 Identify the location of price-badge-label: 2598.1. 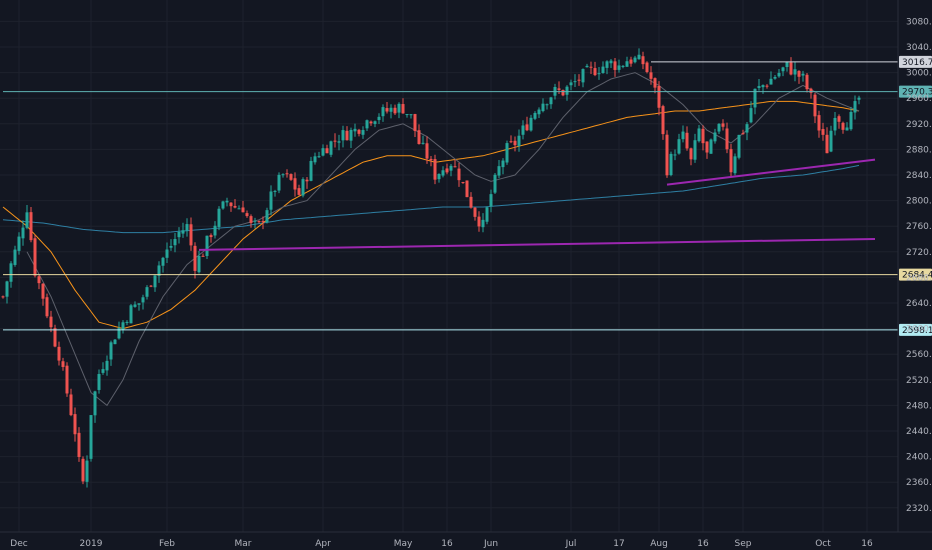
(917, 331).